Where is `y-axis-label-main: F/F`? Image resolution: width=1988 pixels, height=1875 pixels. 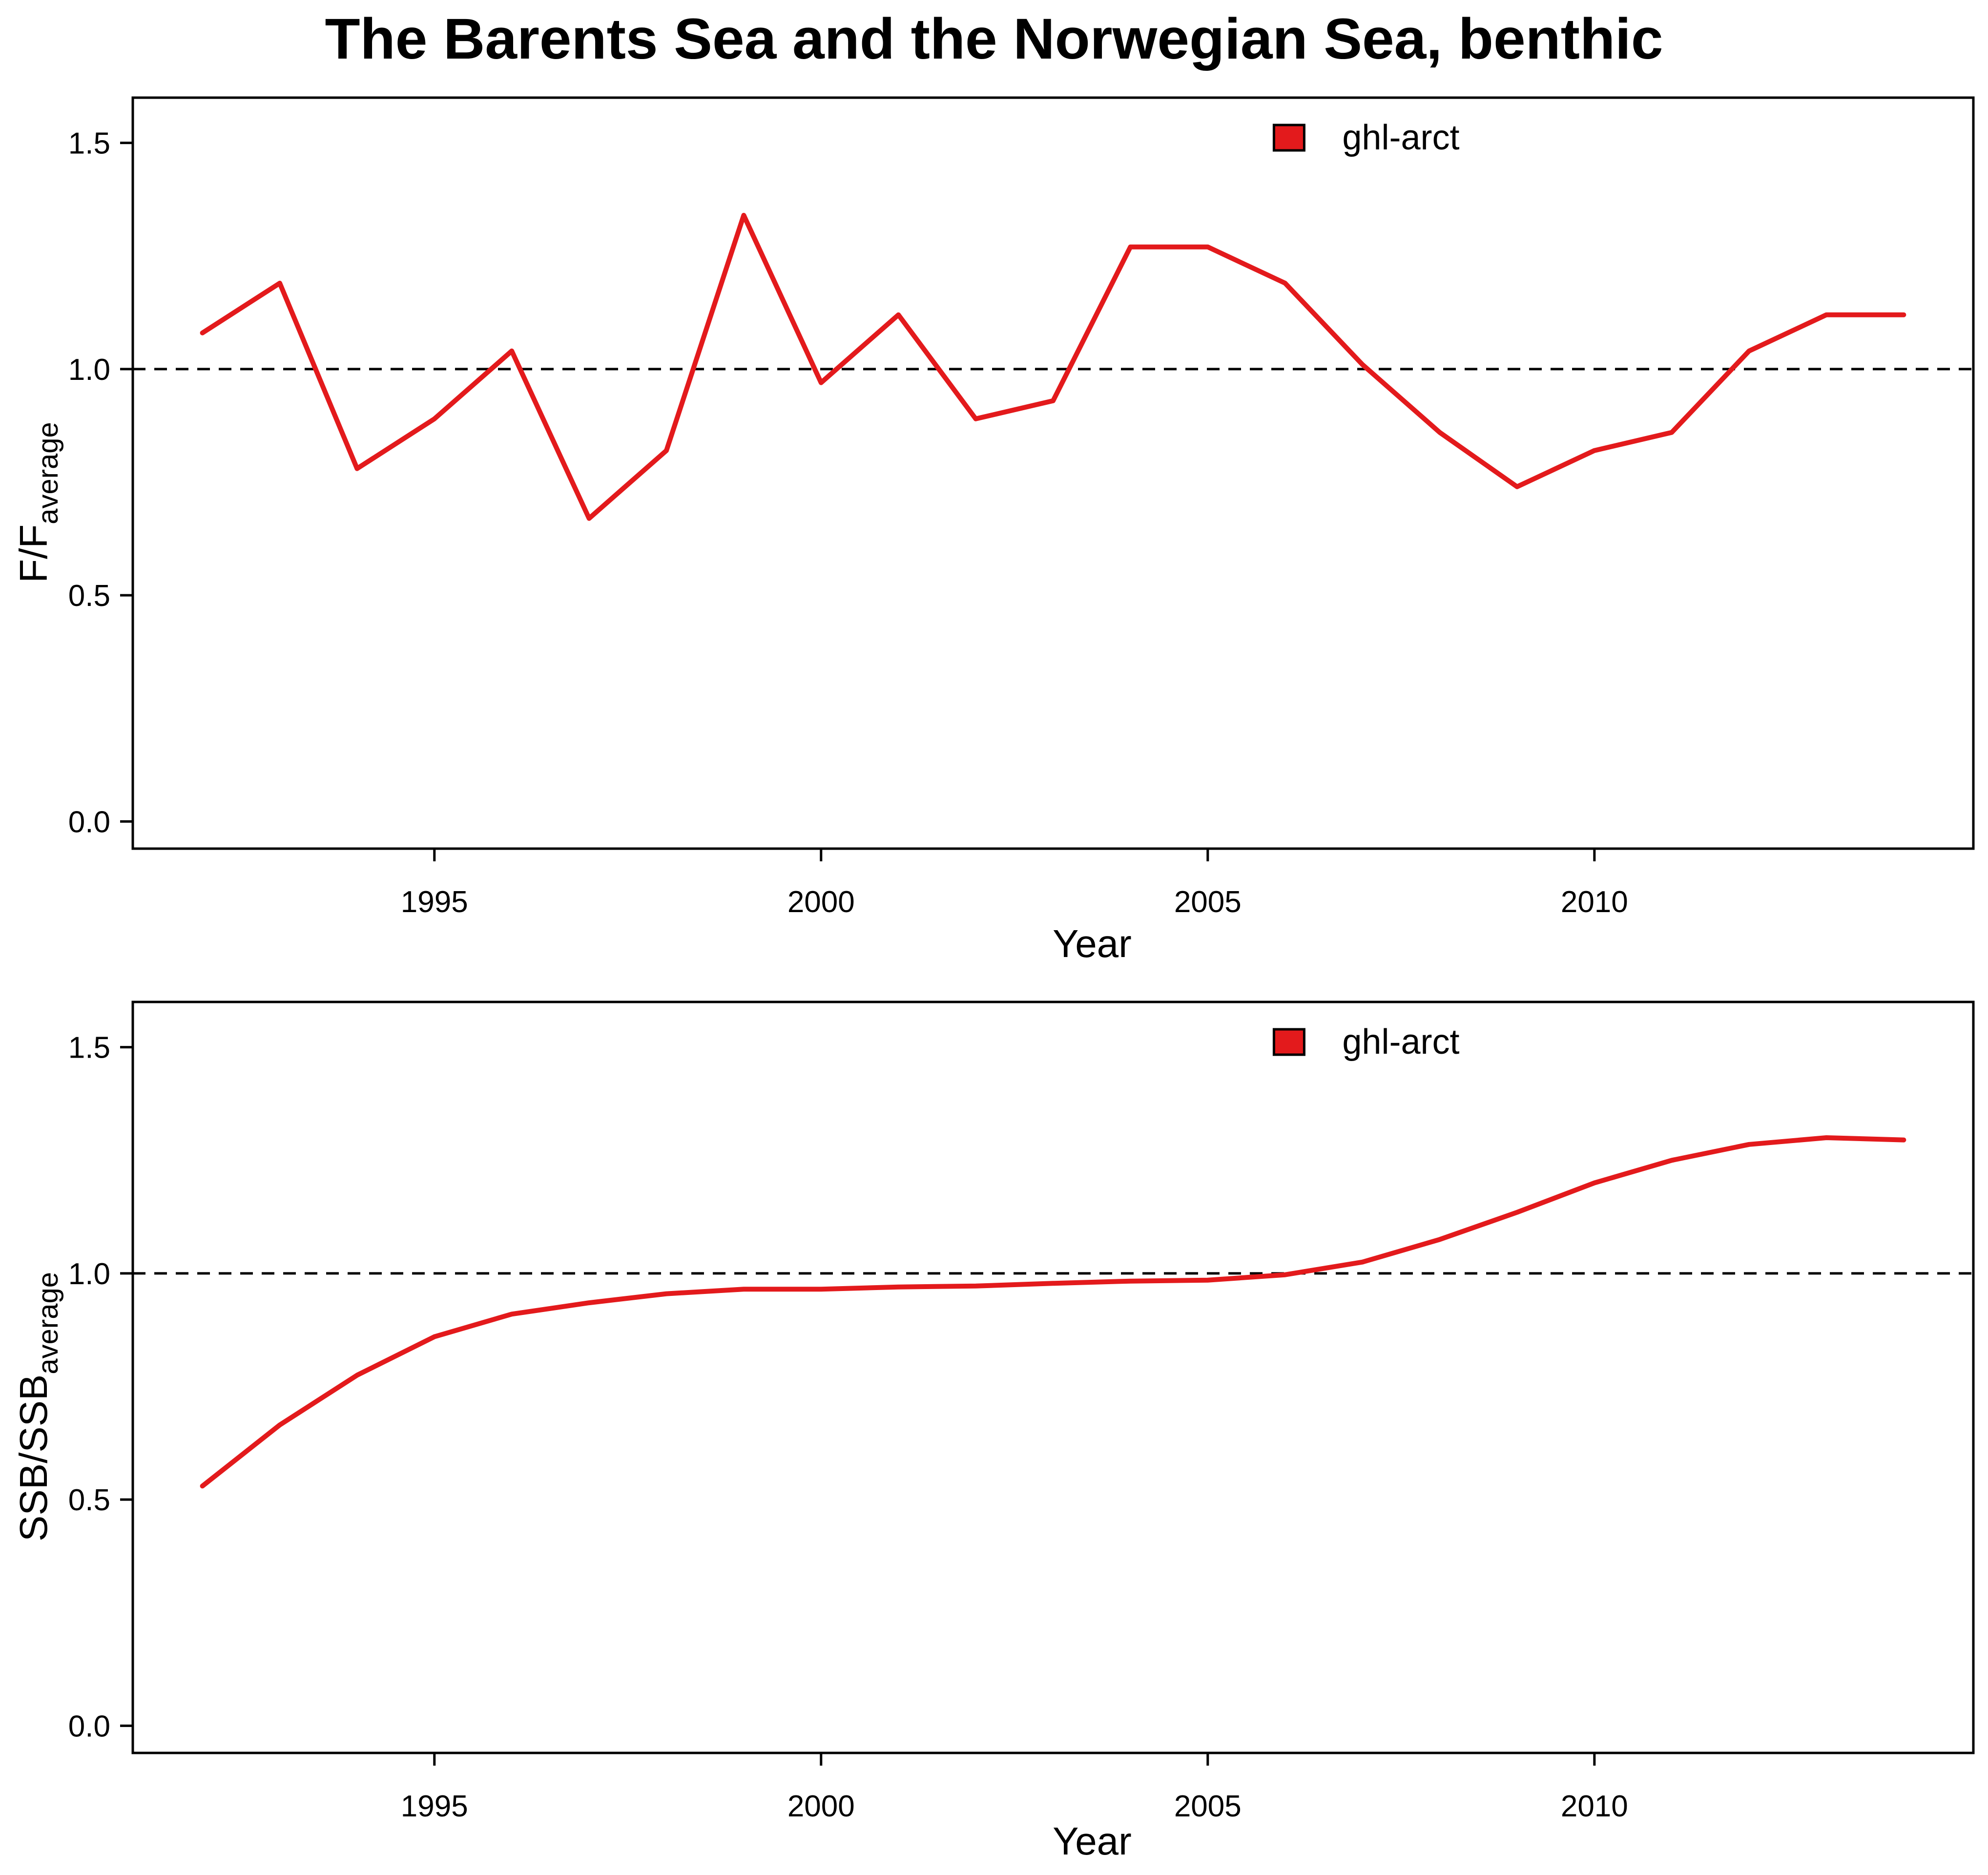
y-axis-label-main: F/F is located at coordinates (33, 553).